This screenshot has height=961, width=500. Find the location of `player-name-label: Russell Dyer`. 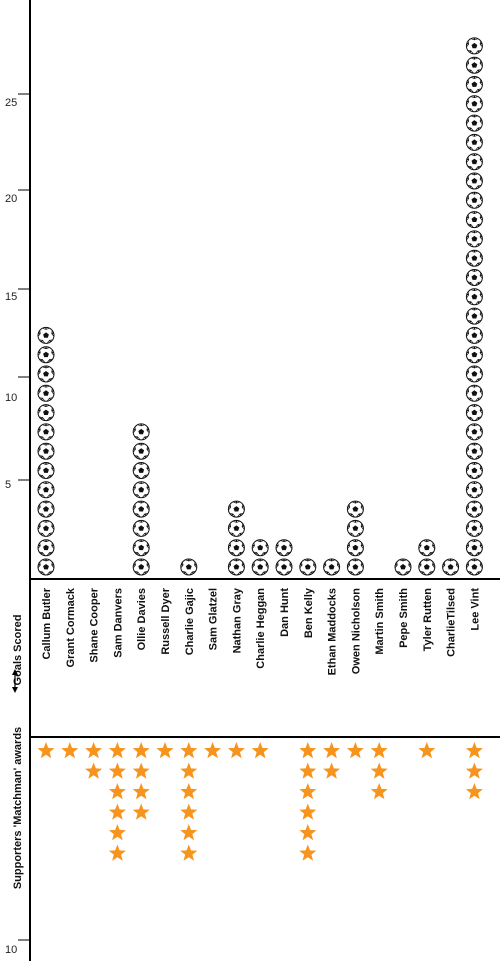

player-name-label: Russell Dyer is located at coordinates (166, 620).